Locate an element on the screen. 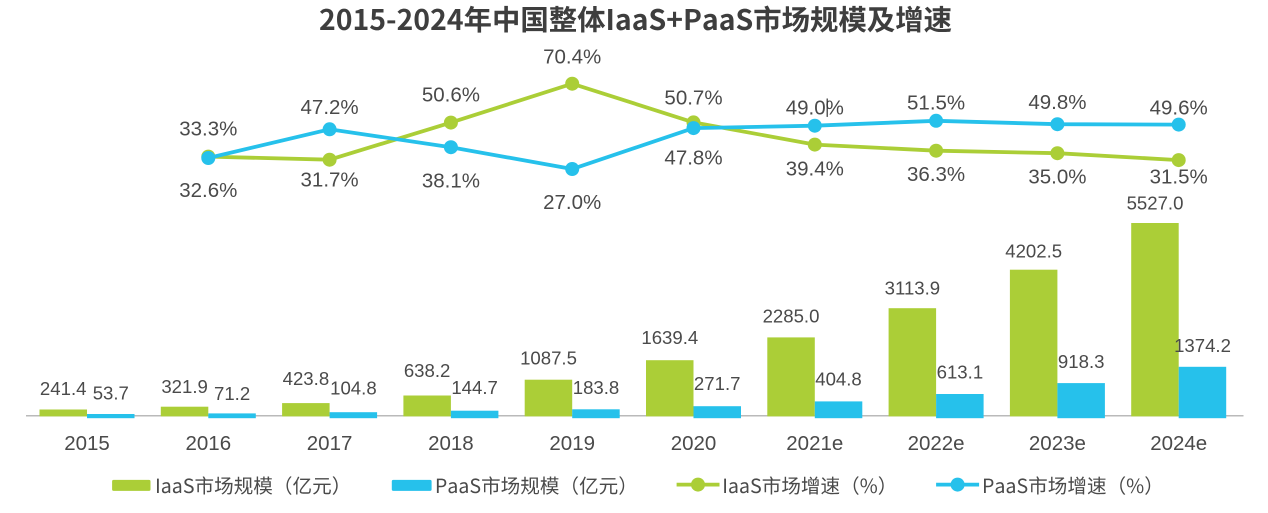 The width and height of the screenshot is (1268, 513). svg-text: 49.8% is located at coordinates (1057, 102).